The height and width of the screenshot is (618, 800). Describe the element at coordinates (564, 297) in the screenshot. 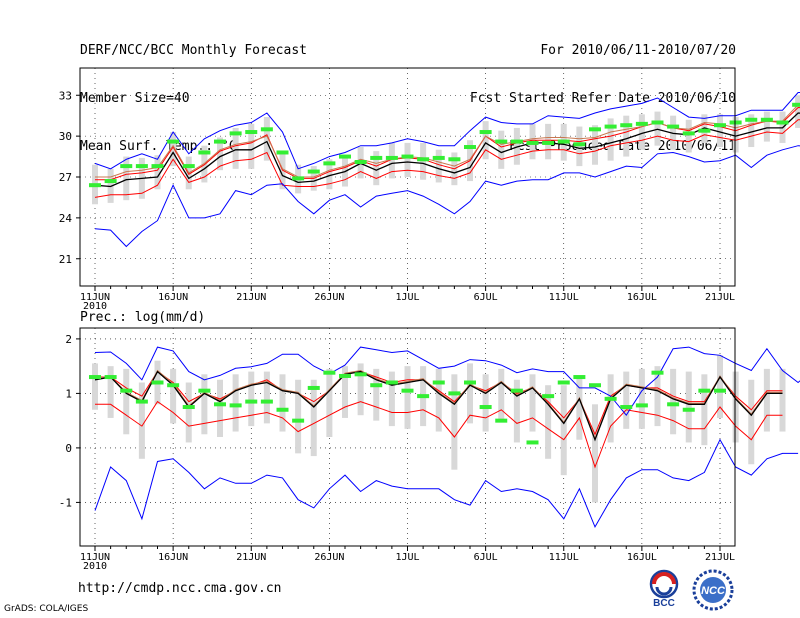

I see `x-tick-label: 11JUL` at that location.